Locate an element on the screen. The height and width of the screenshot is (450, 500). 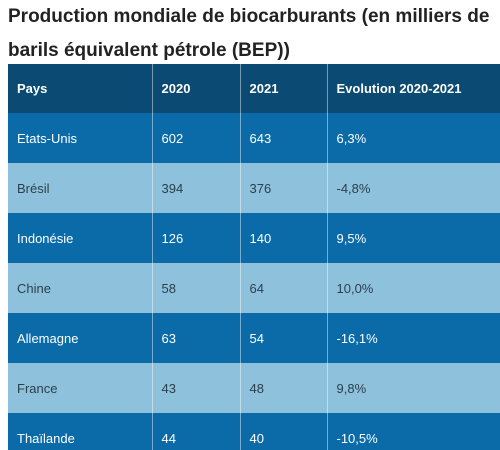
cell-country: Indonésie is located at coordinates (80, 238).